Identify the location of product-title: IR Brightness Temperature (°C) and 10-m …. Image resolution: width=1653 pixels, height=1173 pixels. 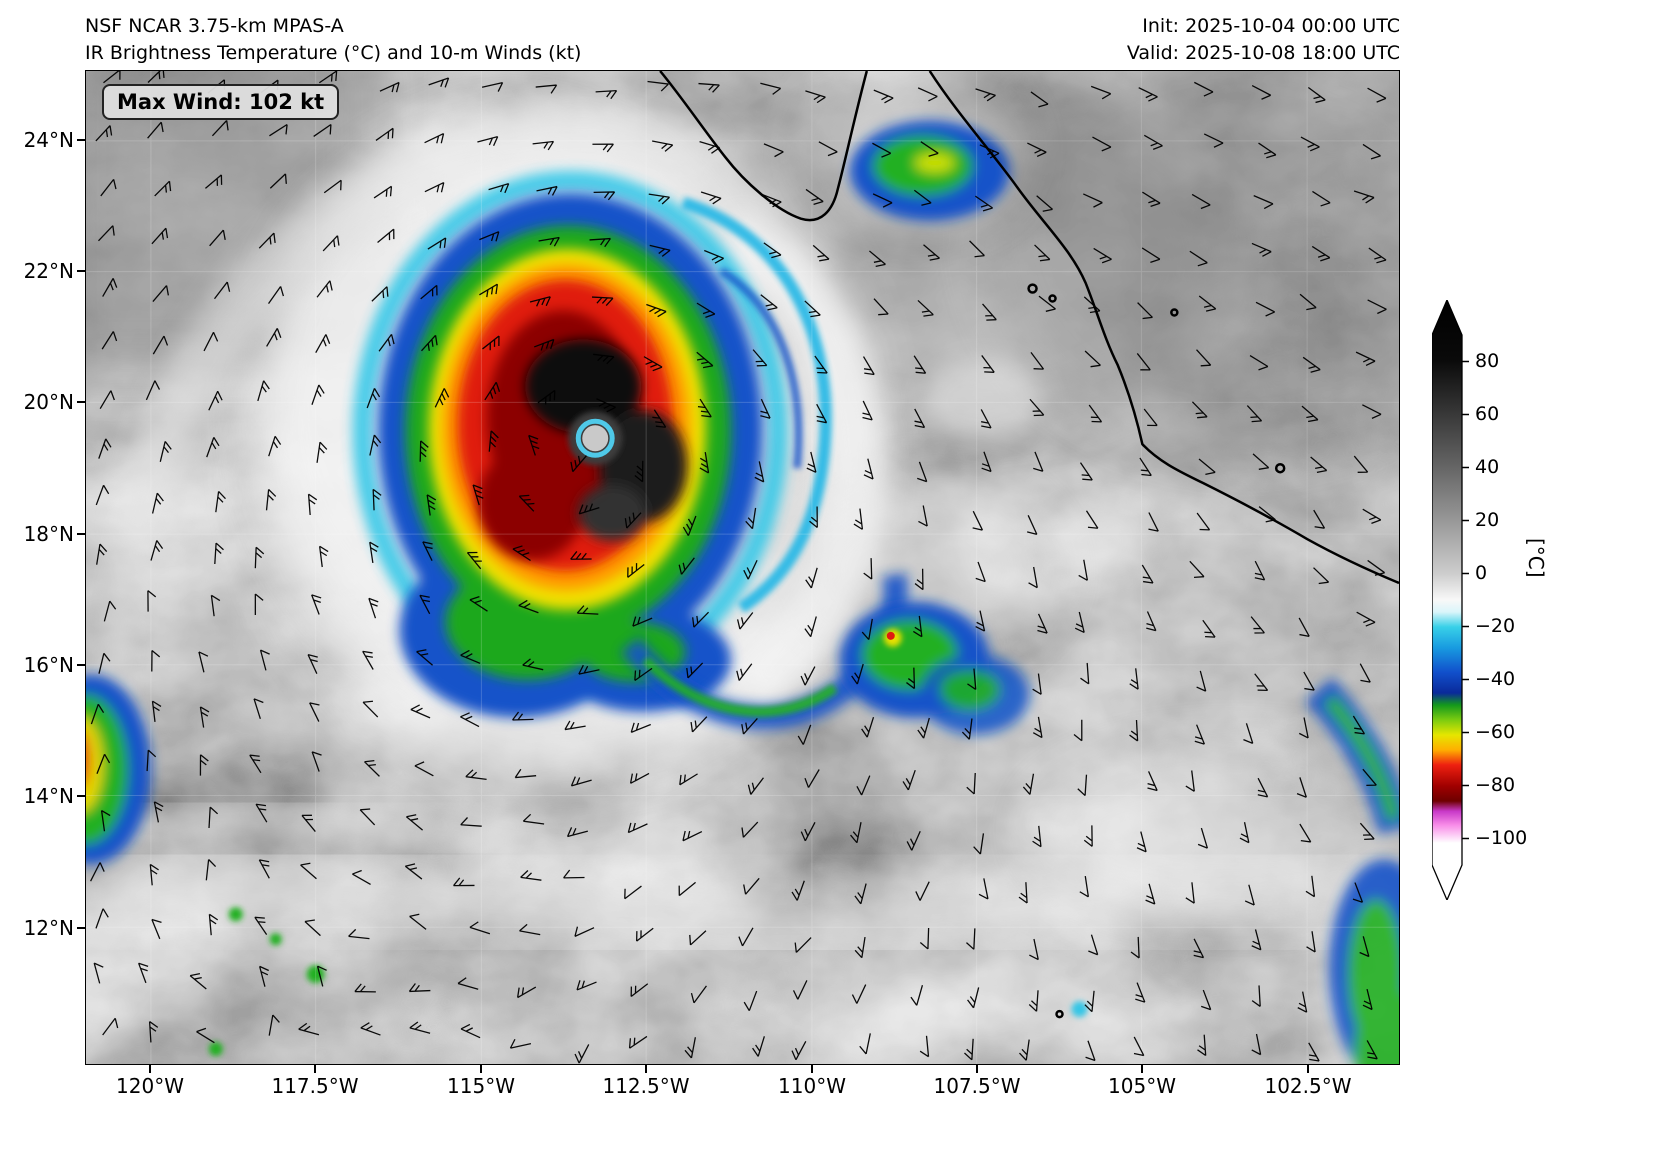
(333, 53).